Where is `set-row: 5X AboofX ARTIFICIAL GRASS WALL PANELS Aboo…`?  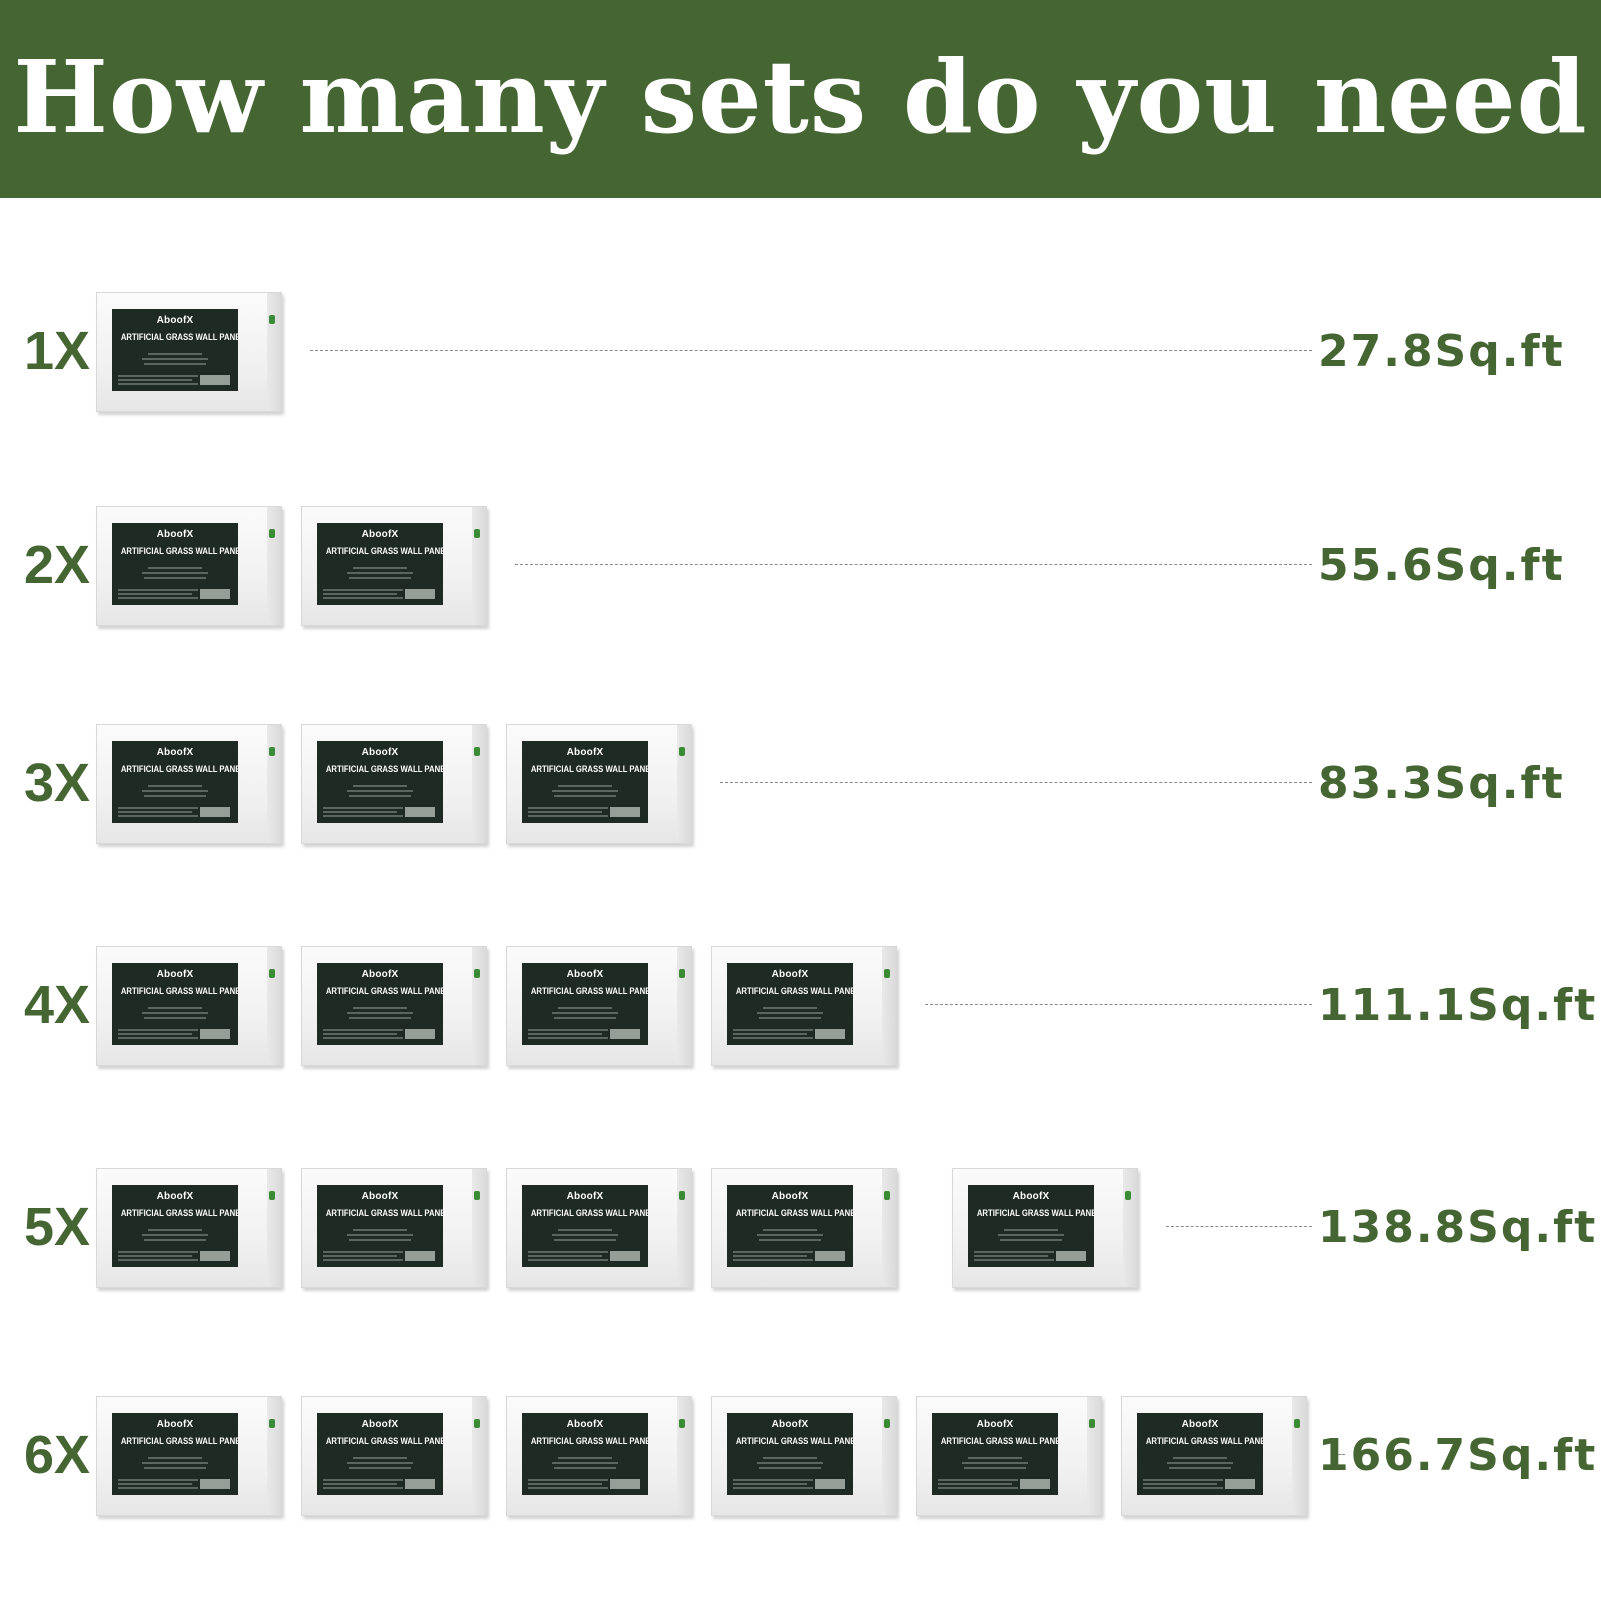 set-row: 5X AboofX ARTIFICIAL GRASS WALL PANELS Aboo… is located at coordinates (800, 1227).